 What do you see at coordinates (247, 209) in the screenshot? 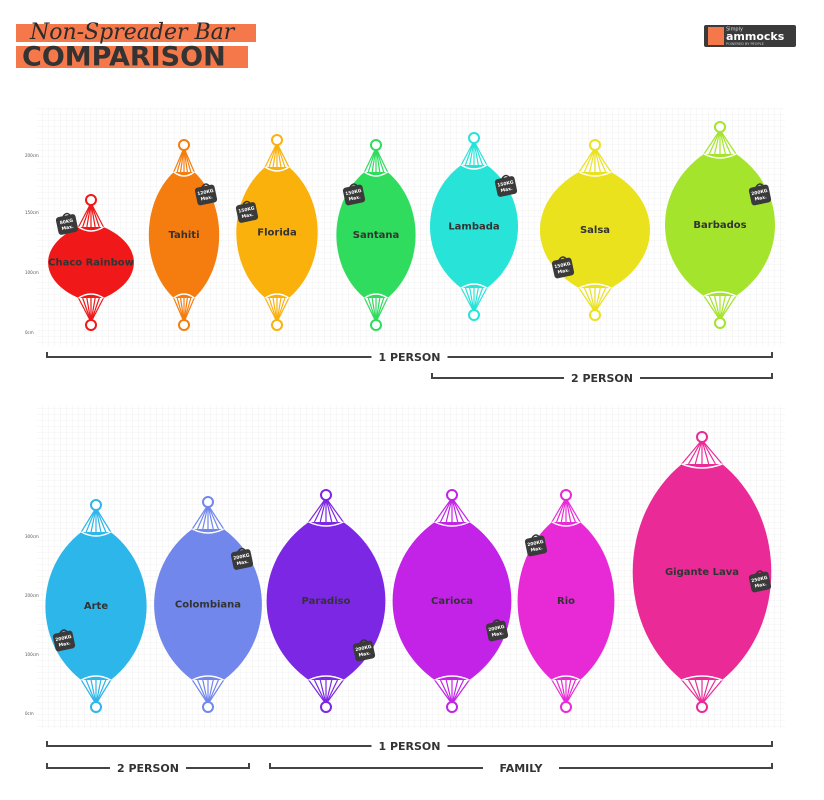
I see `weight-tag-text: 150KG` at bounding box center [247, 209].